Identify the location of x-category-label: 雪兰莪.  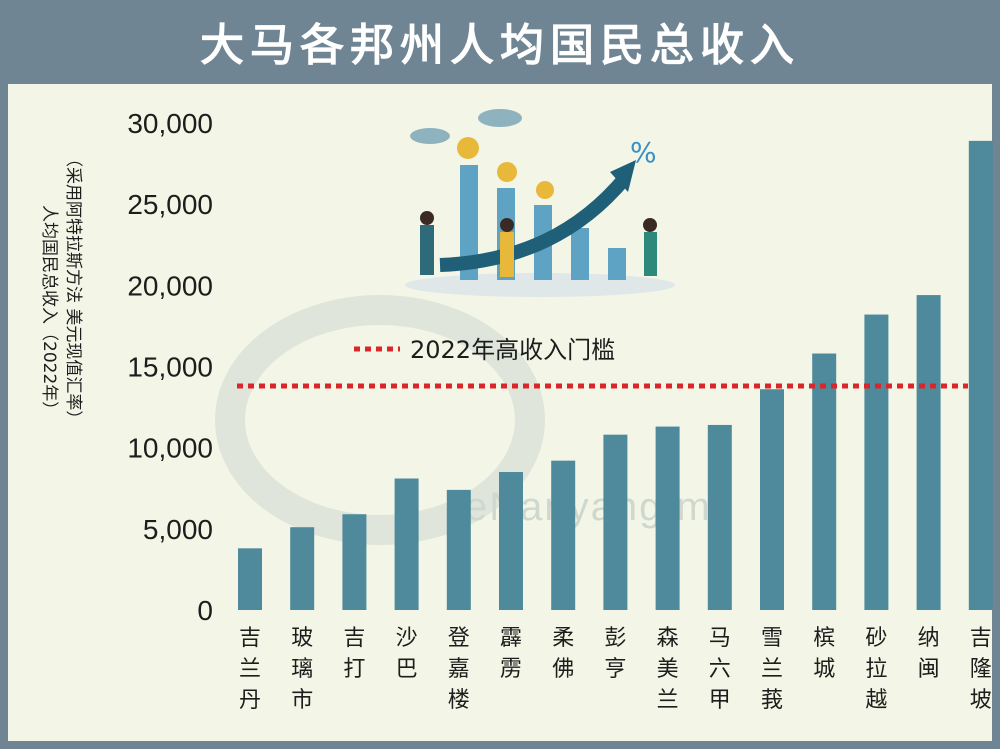
(772, 669).